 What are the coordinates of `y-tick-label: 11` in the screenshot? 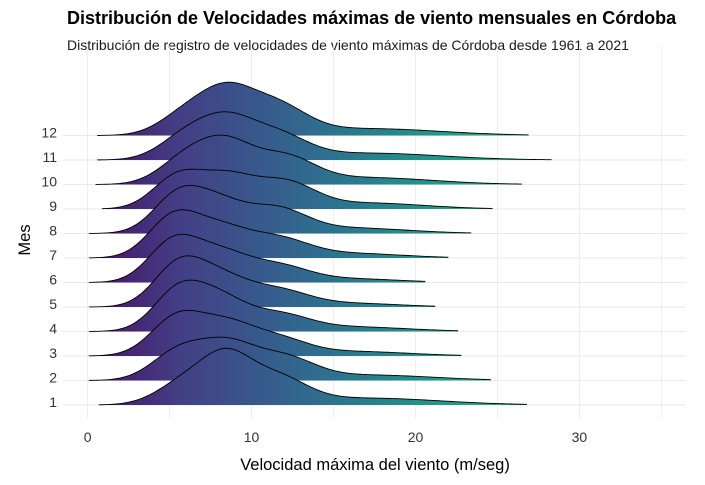 It's located at (49, 157).